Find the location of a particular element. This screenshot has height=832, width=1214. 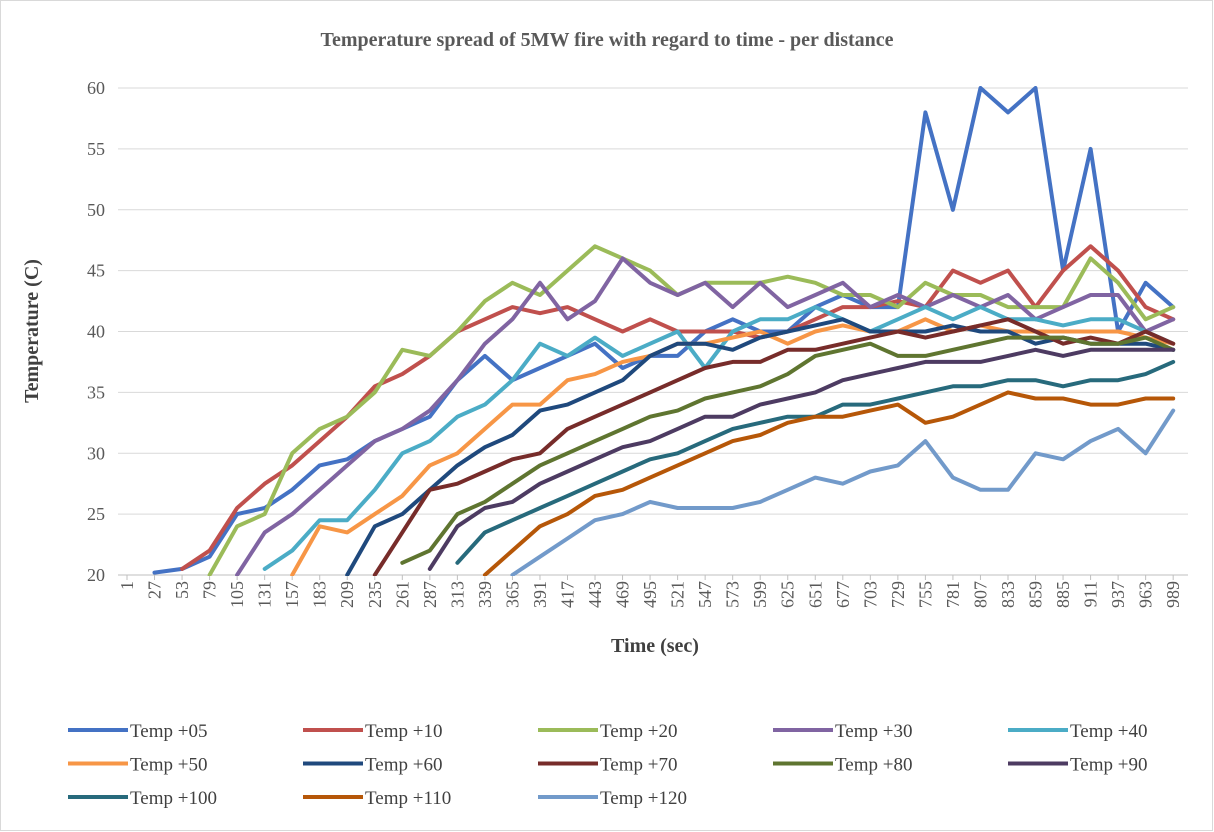

x-tick-label: 105 is located at coordinates (237, 594).